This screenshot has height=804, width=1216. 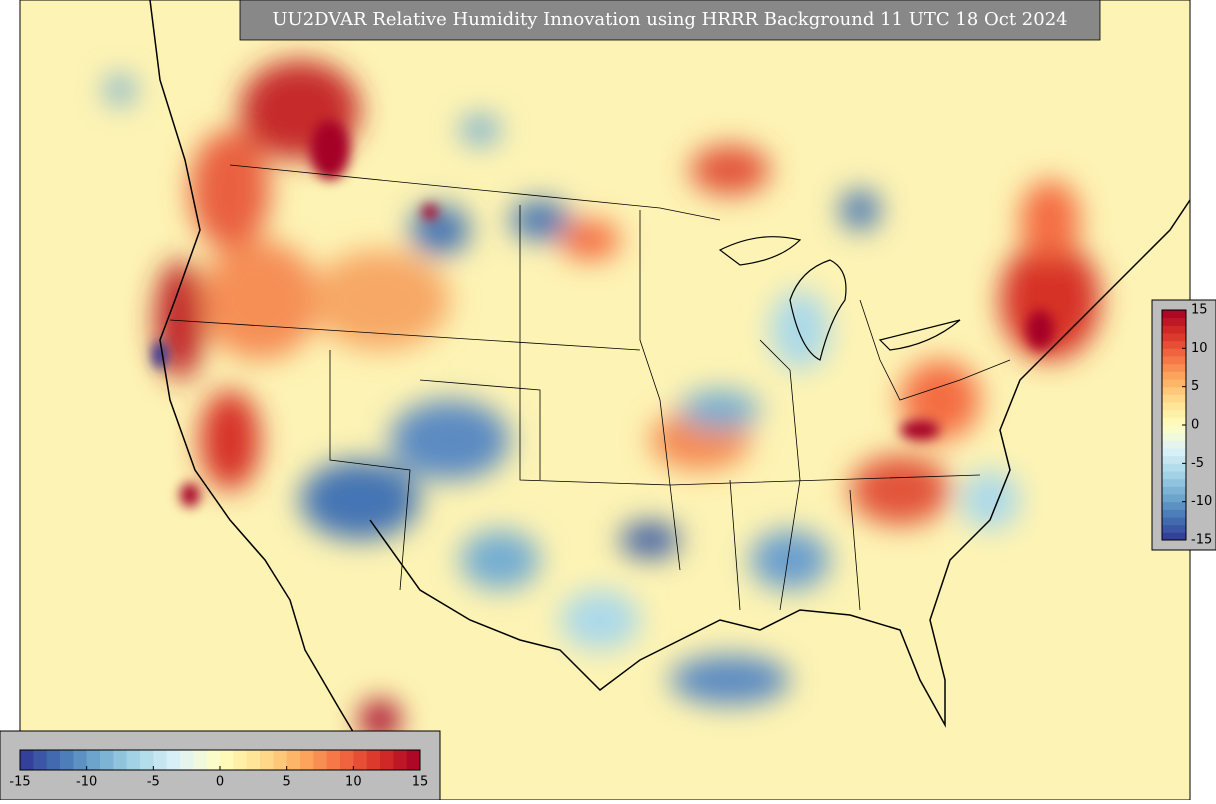 What do you see at coordinates (839, 298) in the screenshot?
I see `great-lakes` at bounding box center [839, 298].